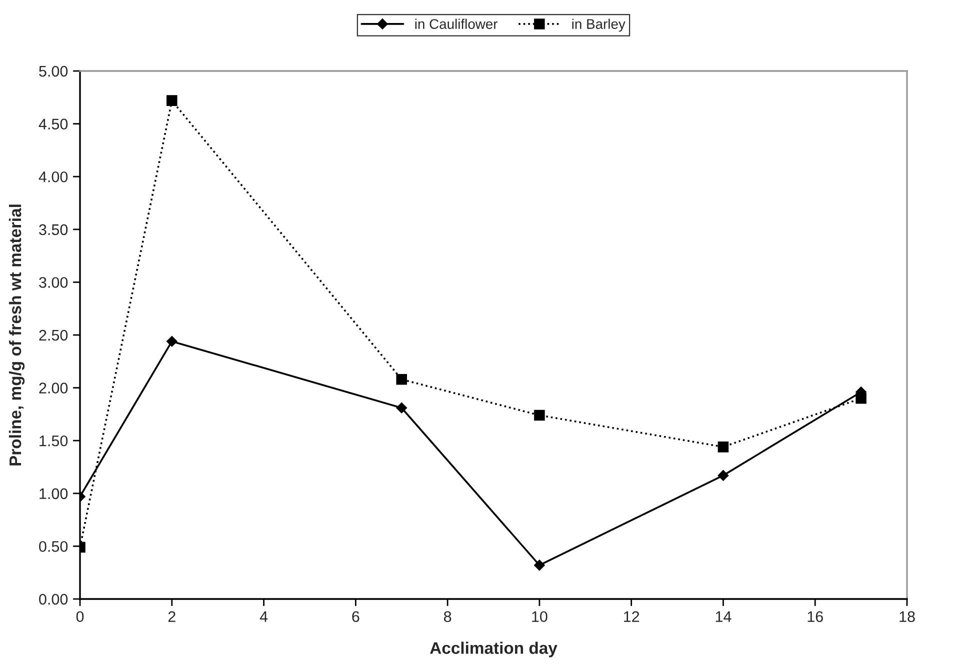  Describe the element at coordinates (456, 23) in the screenshot. I see `legend-label: in Cauliflower` at that location.